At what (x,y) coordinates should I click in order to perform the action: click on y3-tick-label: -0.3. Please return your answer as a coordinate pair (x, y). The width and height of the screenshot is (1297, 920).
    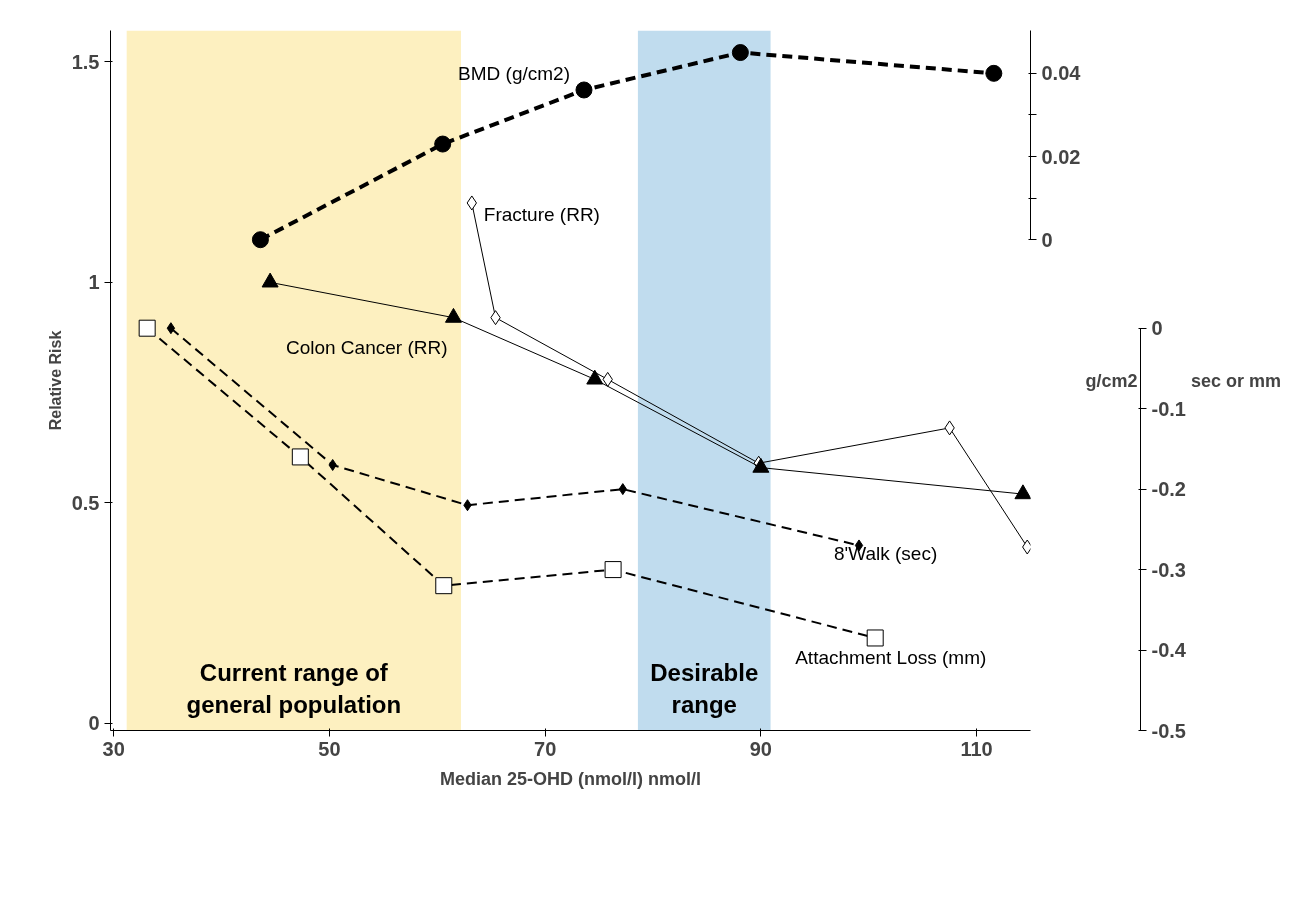
    Looking at the image, I should click on (1168, 569).